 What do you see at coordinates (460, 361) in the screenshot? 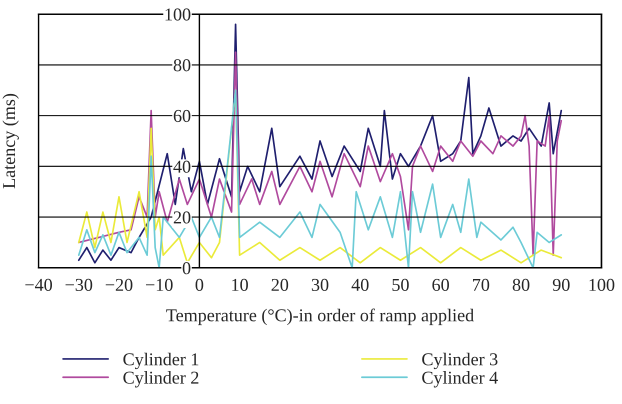
I see `legend-label: Cylinder 3` at bounding box center [460, 361].